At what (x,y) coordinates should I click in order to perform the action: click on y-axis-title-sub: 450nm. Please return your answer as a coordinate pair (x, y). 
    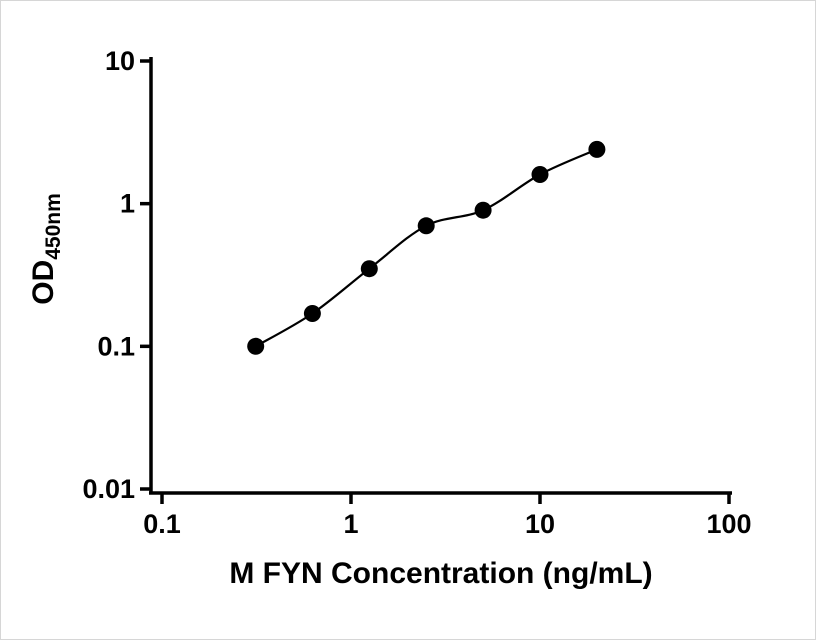
    Looking at the image, I should click on (53, 226).